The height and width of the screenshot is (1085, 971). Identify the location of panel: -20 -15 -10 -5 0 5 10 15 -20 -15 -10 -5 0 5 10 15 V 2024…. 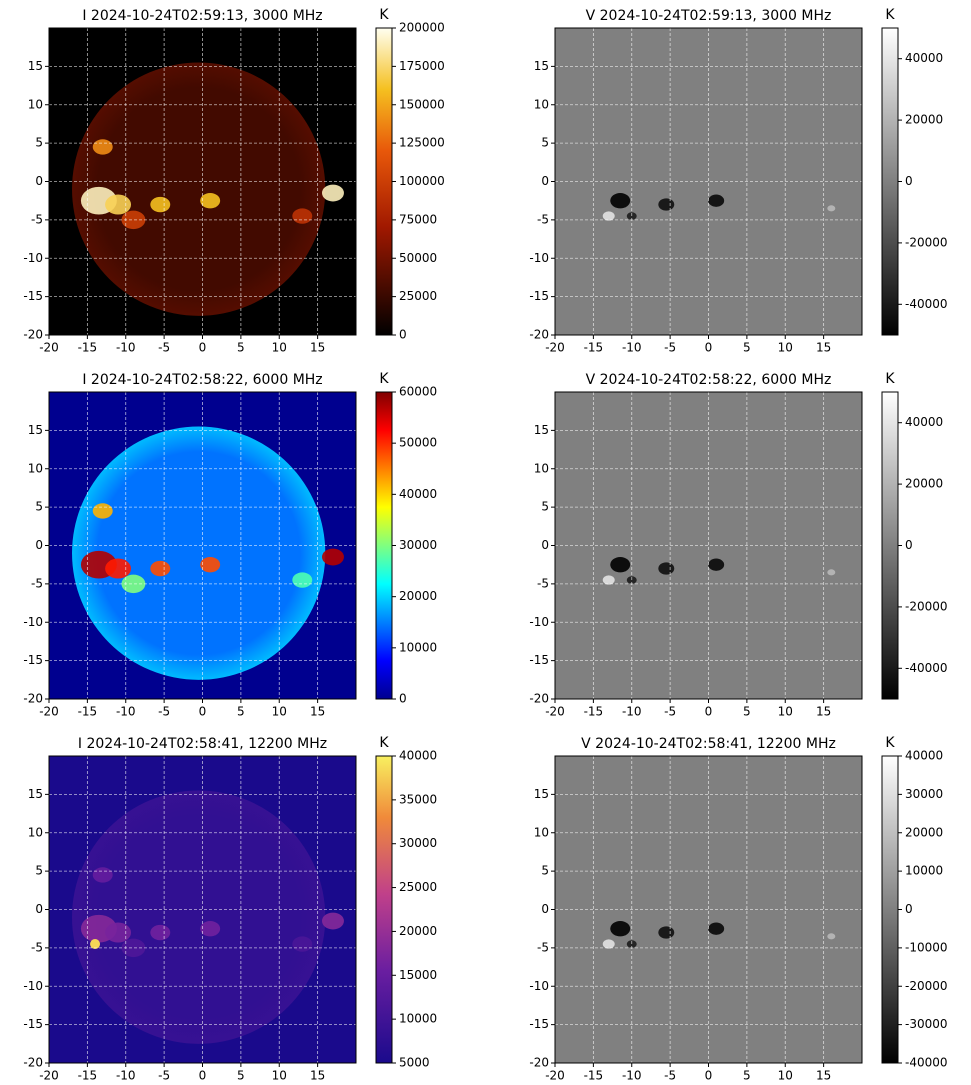
(738, 545).